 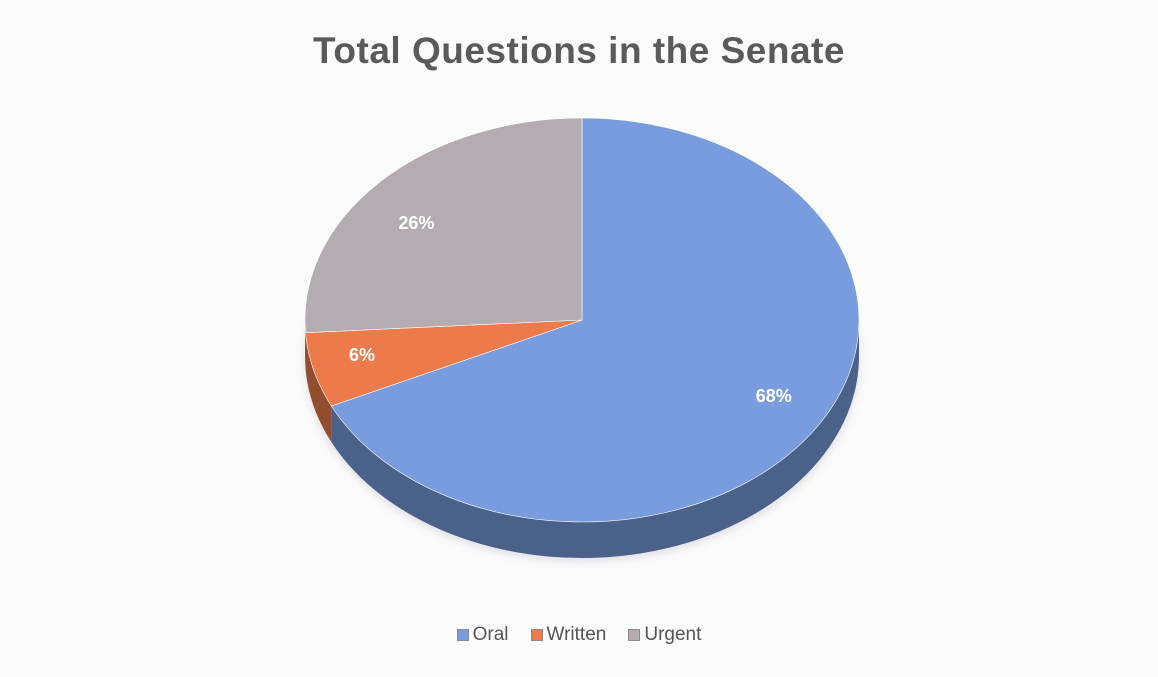 What do you see at coordinates (416, 223) in the screenshot?
I see `data-label-urgent: 26%` at bounding box center [416, 223].